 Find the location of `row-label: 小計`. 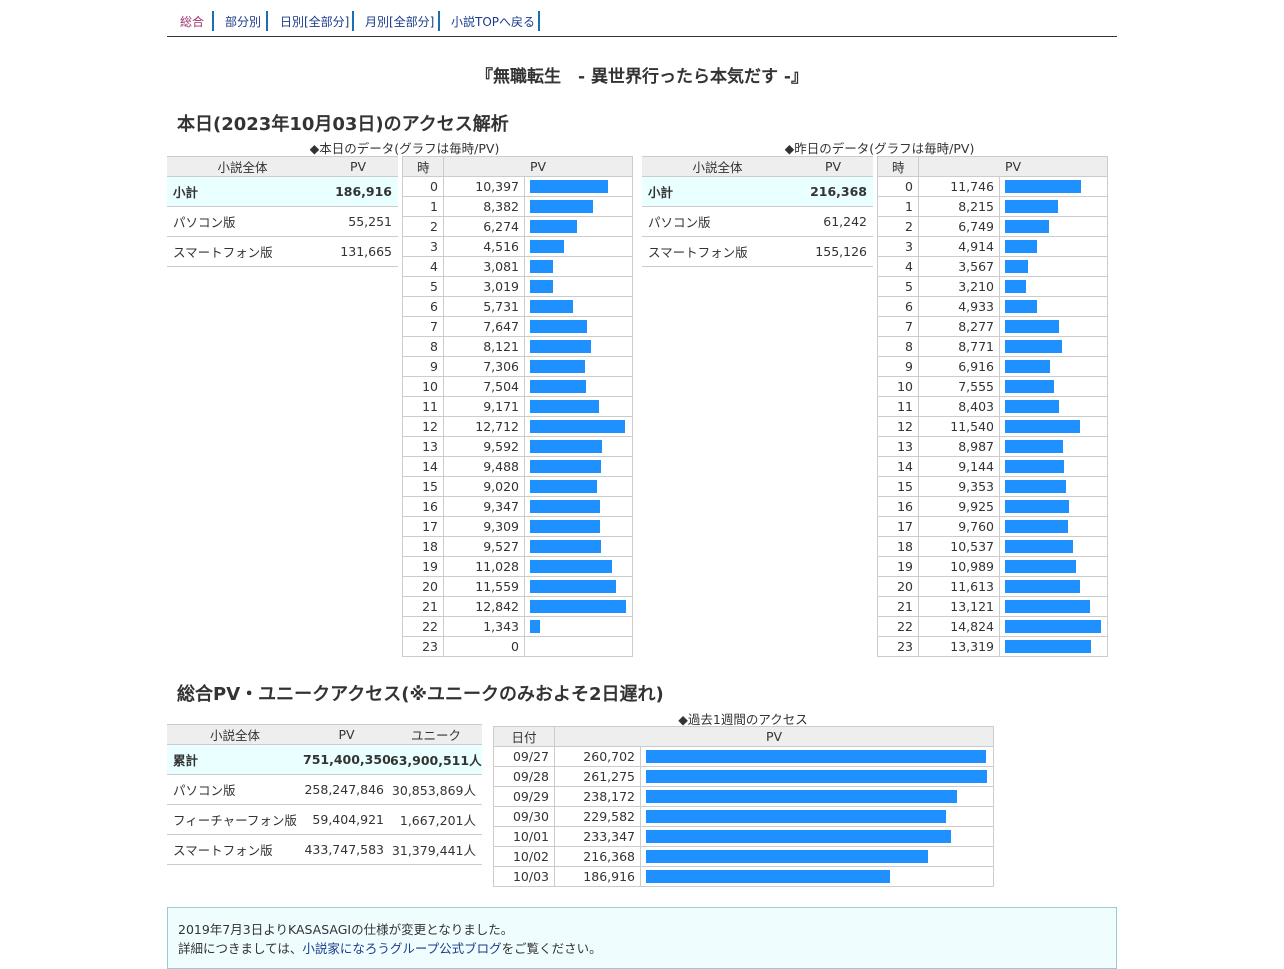

row-label: 小計 is located at coordinates (717, 191).